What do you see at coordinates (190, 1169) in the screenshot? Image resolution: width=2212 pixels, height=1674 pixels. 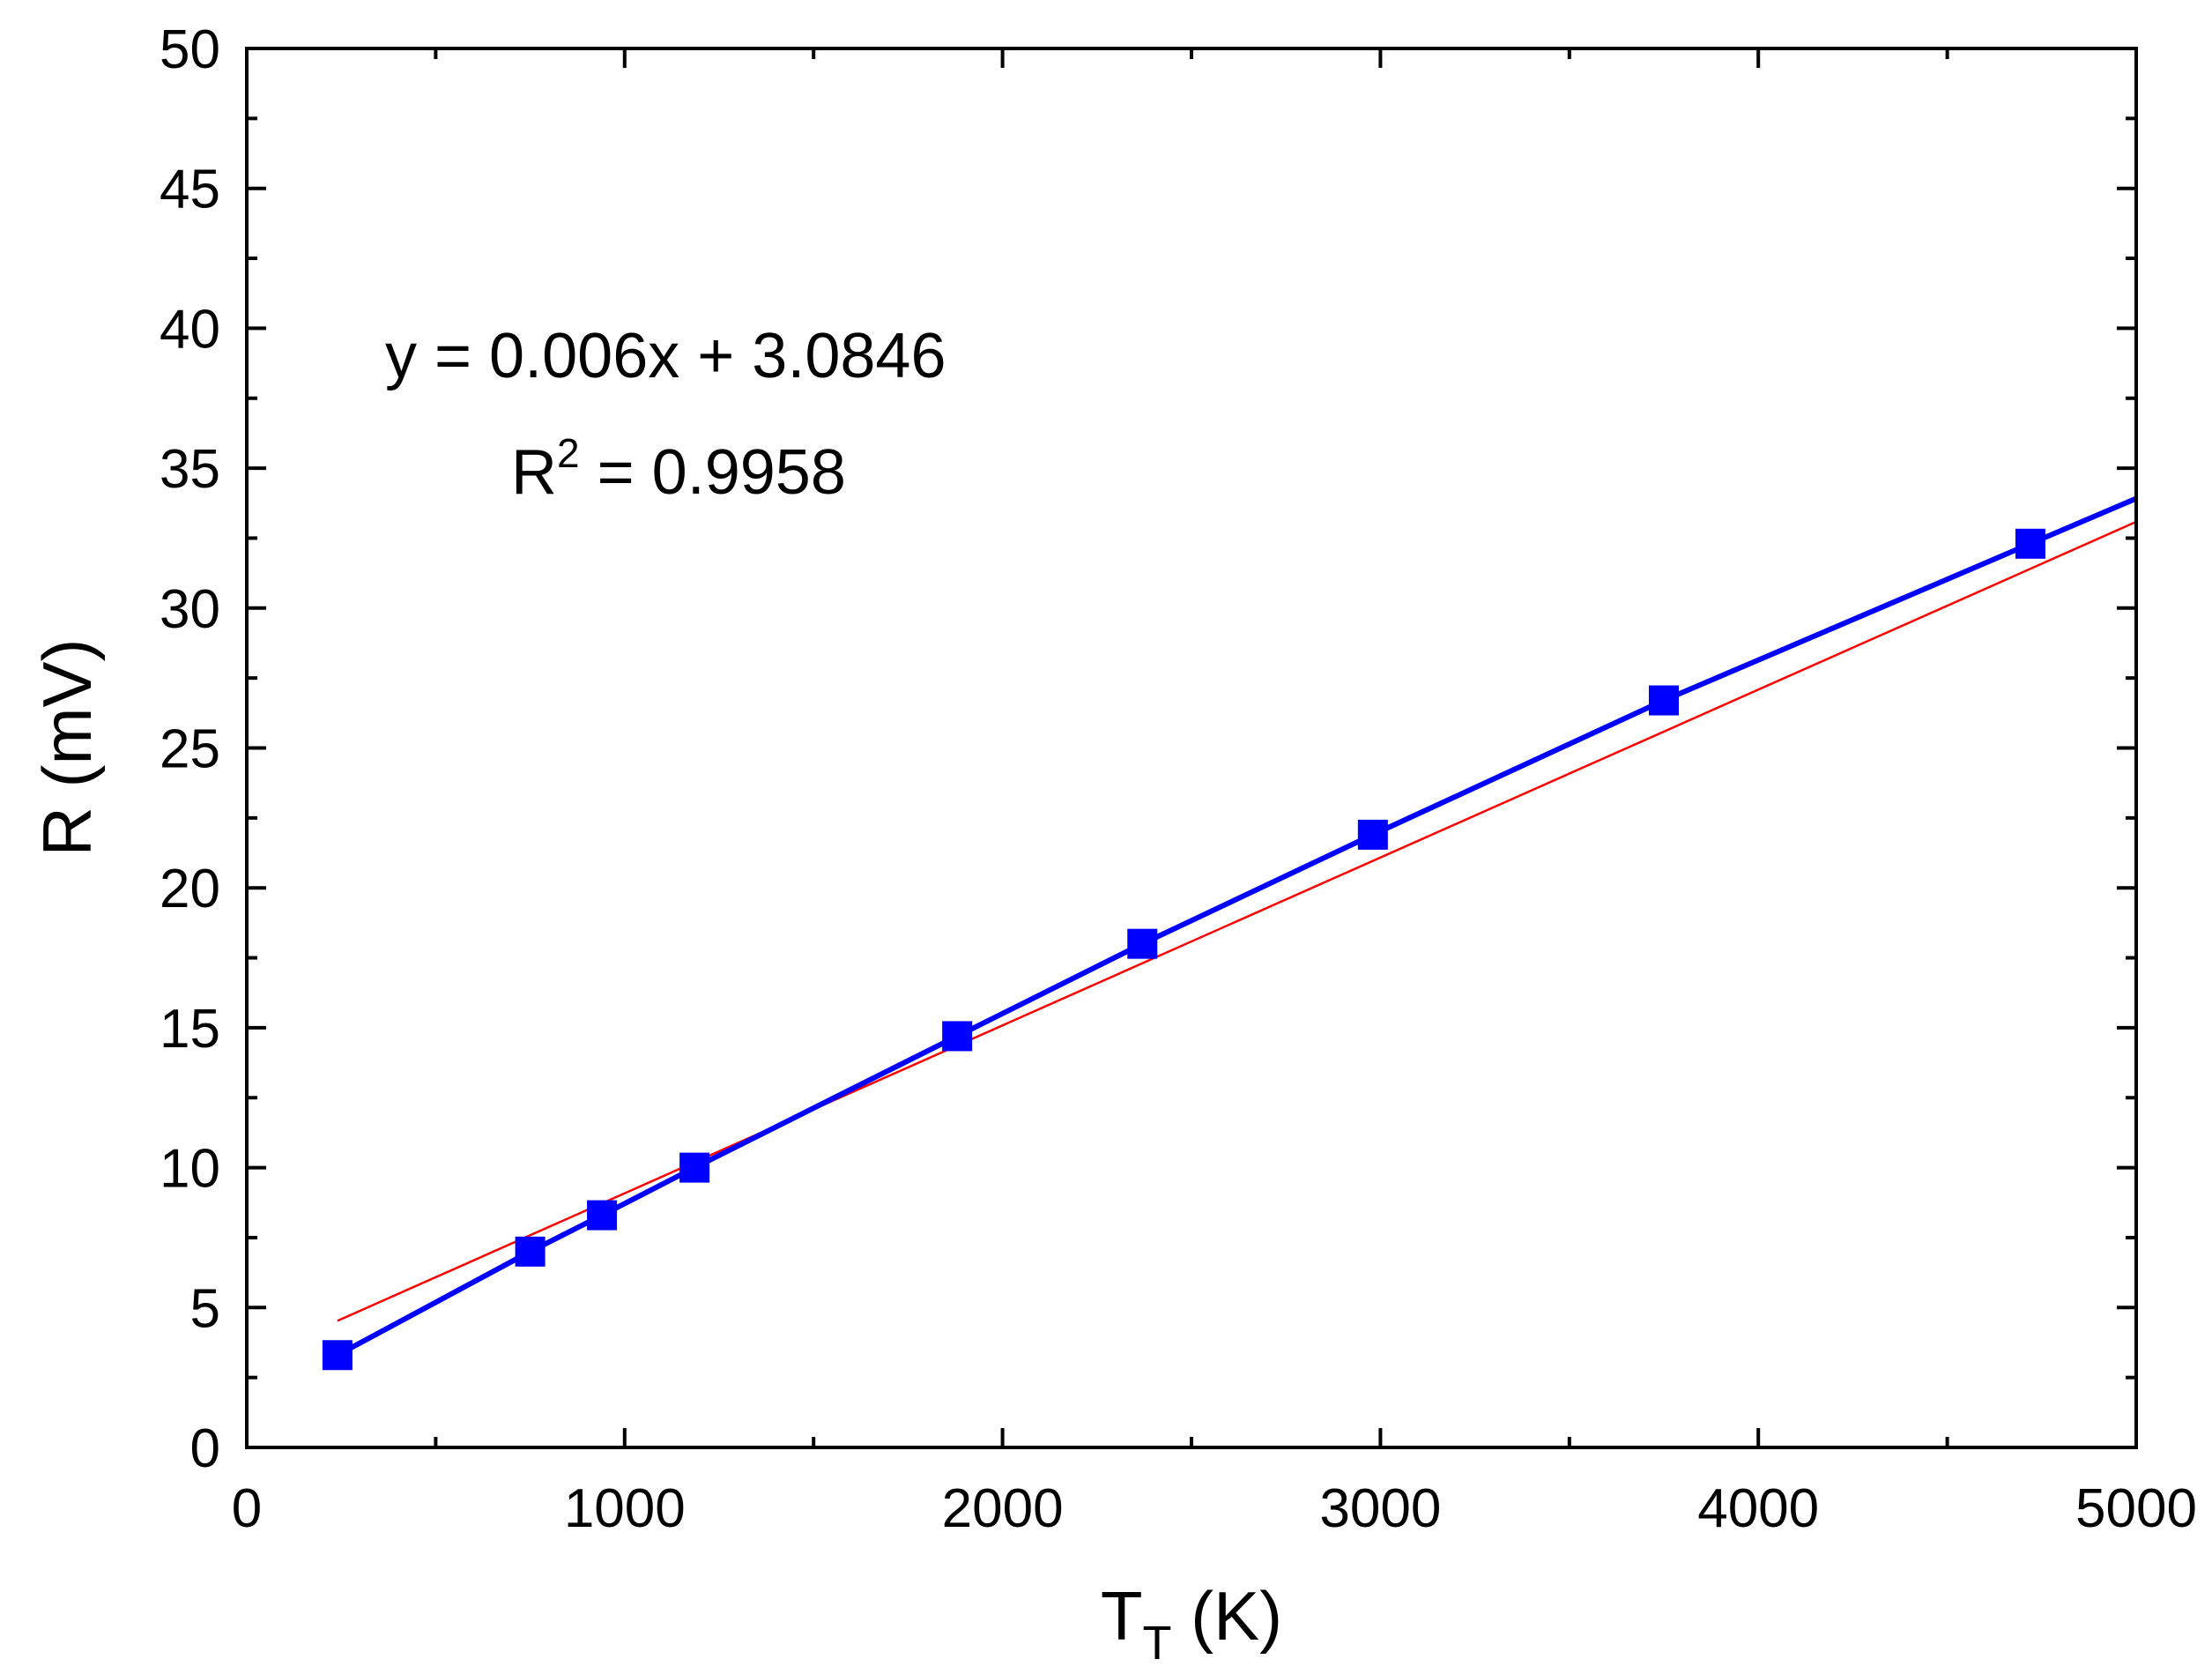 I see `y-tick-label: 10` at bounding box center [190, 1169].